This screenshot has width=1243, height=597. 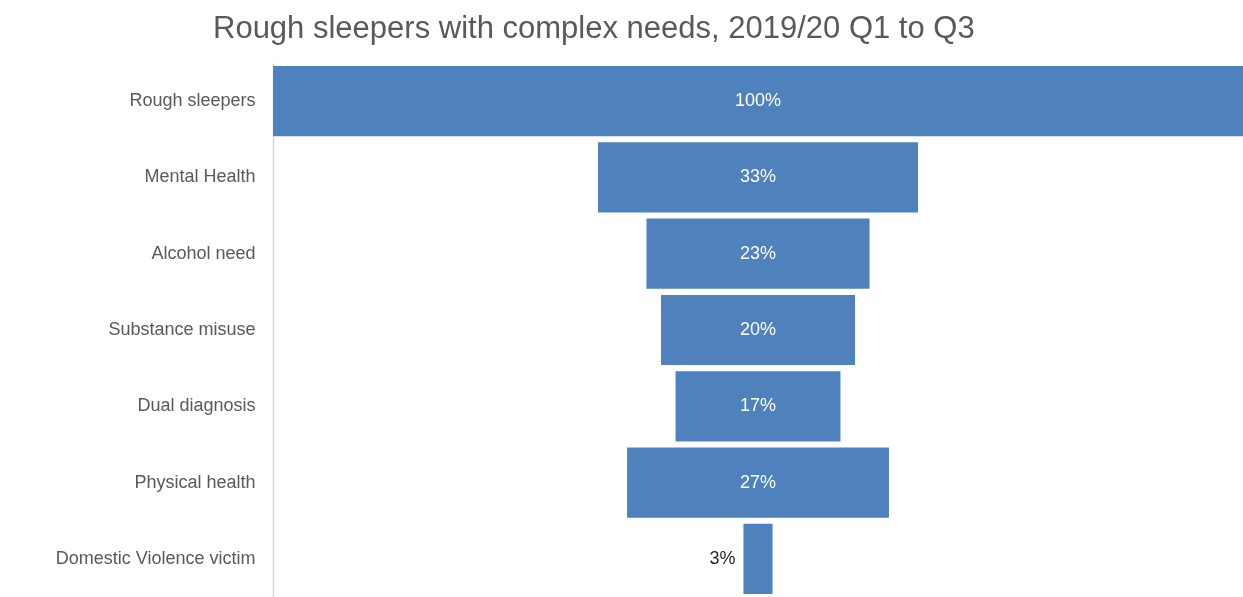 What do you see at coordinates (758, 100) in the screenshot?
I see `data-label: 100%` at bounding box center [758, 100].